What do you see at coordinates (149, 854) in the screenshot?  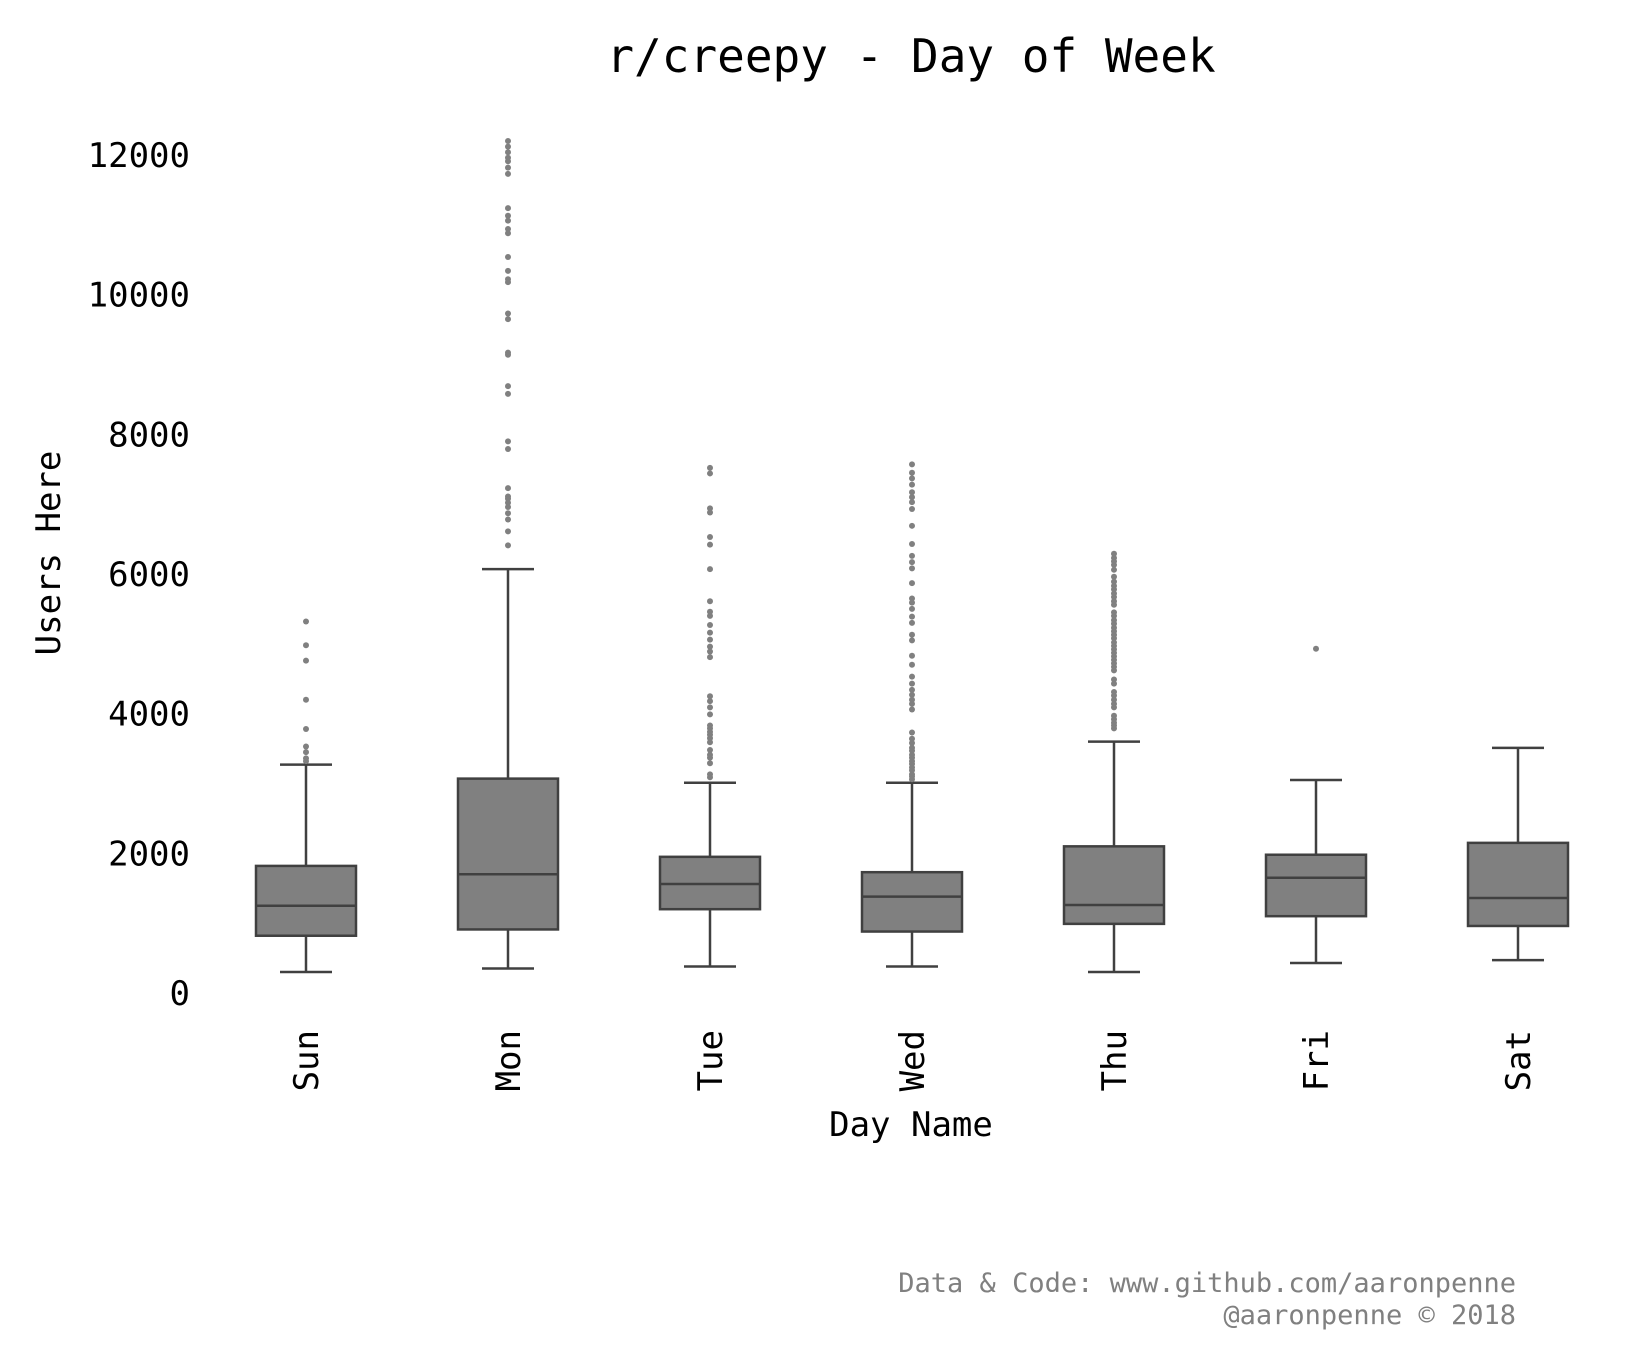 I see `y-tick-label: 2000` at bounding box center [149, 854].